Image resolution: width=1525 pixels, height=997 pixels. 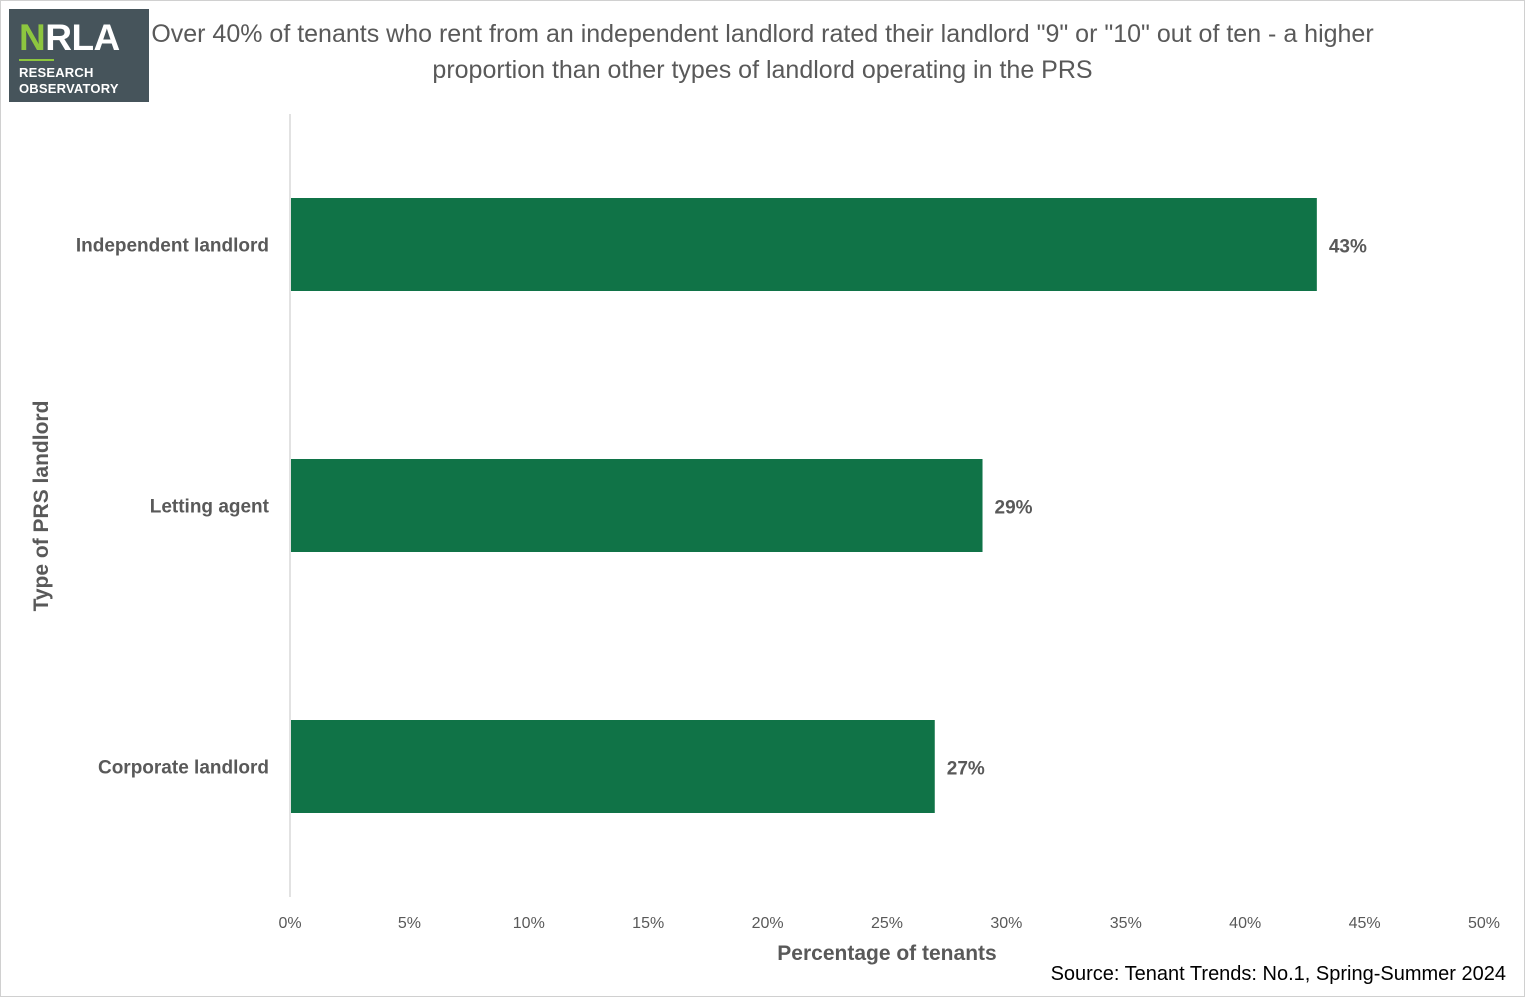 I want to click on data-label: 43%, so click(x=1348, y=247).